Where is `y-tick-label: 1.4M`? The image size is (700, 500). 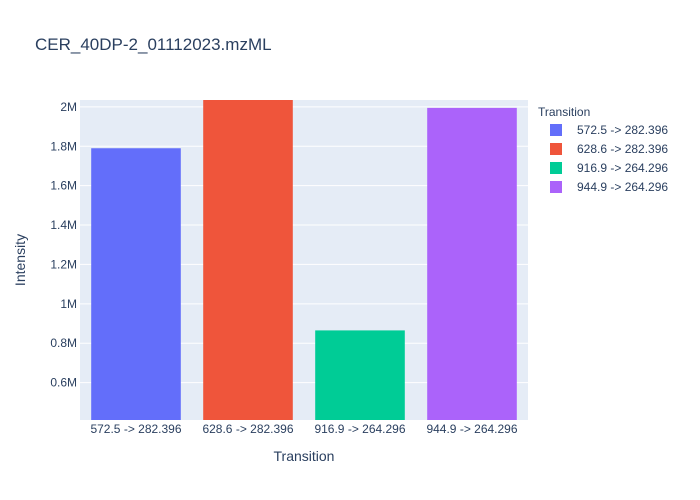
y-tick-label: 1.4M is located at coordinates (63, 225).